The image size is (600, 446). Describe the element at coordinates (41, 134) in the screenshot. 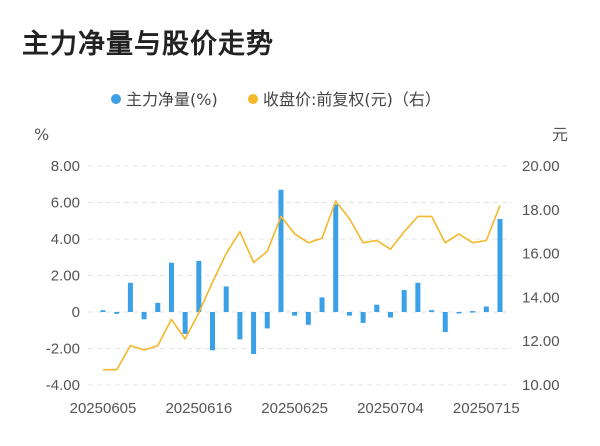

I see `left-axis-unit: %` at that location.